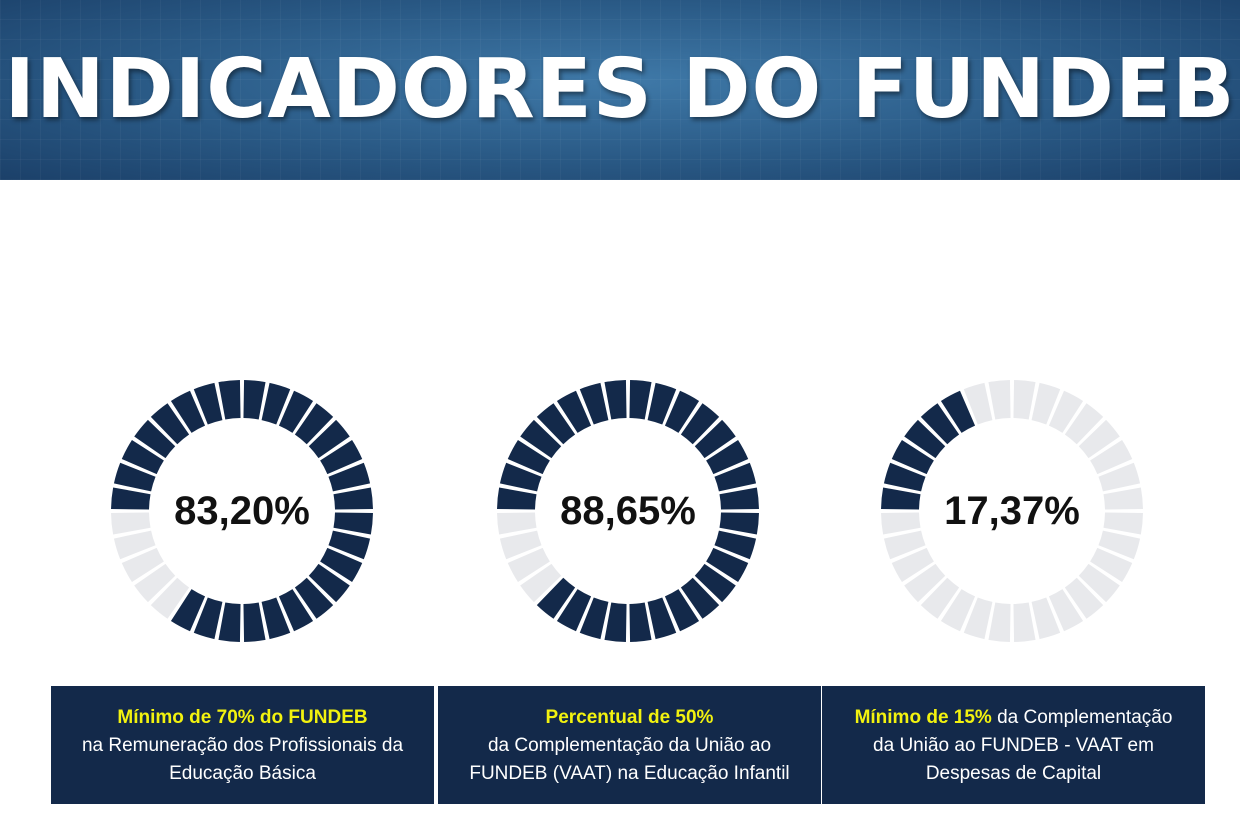 Image resolution: width=1240 pixels, height=820 pixels. I want to click on info-highlight: Mínimo de 70% do FUNDEB, so click(242, 717).